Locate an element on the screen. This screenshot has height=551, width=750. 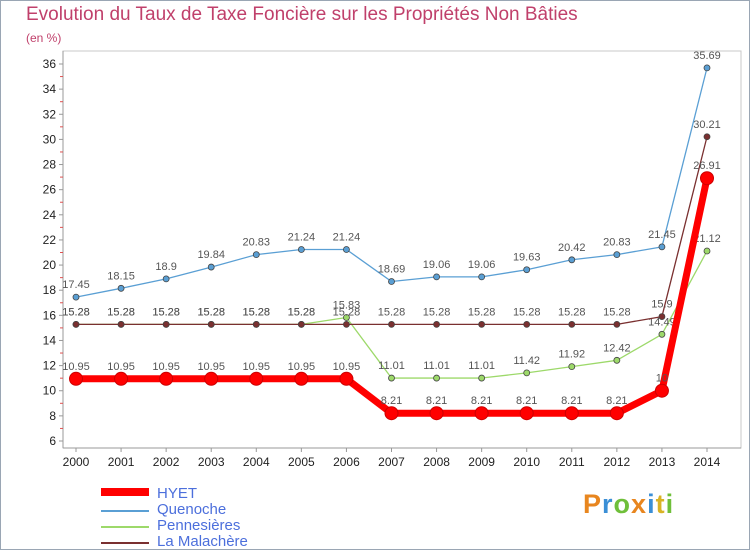
x-tick-label: 2006 is located at coordinates (346, 462).